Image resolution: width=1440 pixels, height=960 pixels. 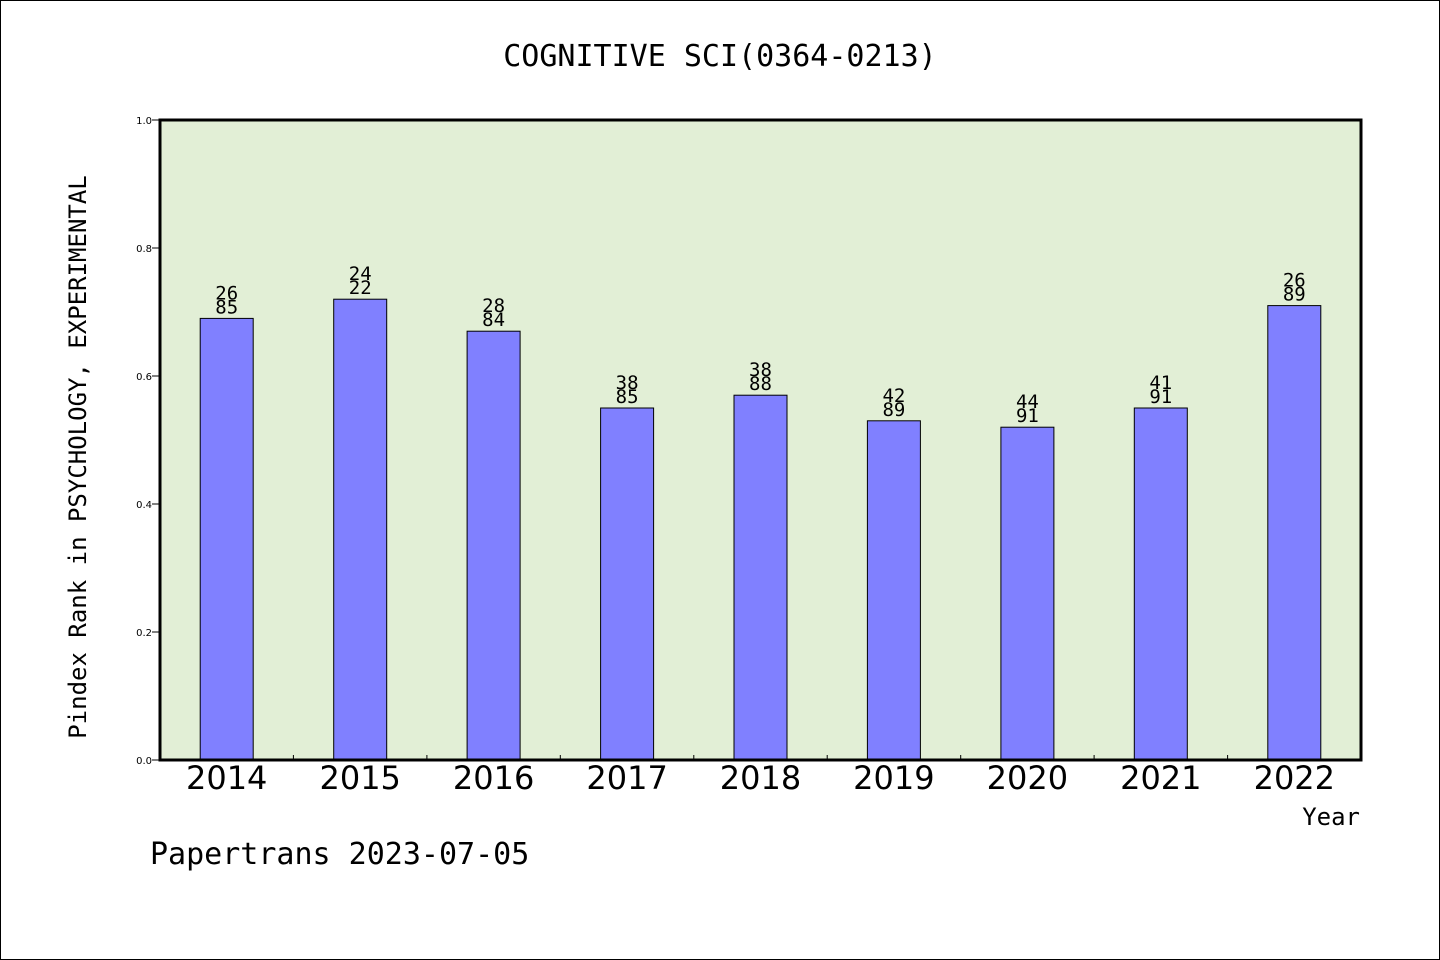 What do you see at coordinates (893, 590) in the screenshot?
I see `bar-2019` at bounding box center [893, 590].